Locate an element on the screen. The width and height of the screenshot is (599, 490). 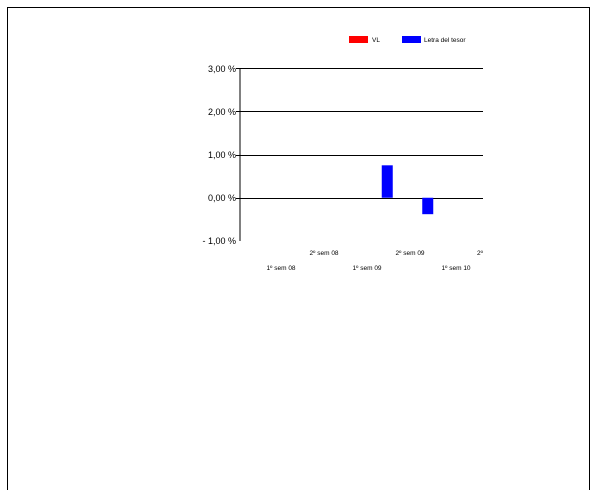
legend: VL Letra del tesor is located at coordinates (407, 40).